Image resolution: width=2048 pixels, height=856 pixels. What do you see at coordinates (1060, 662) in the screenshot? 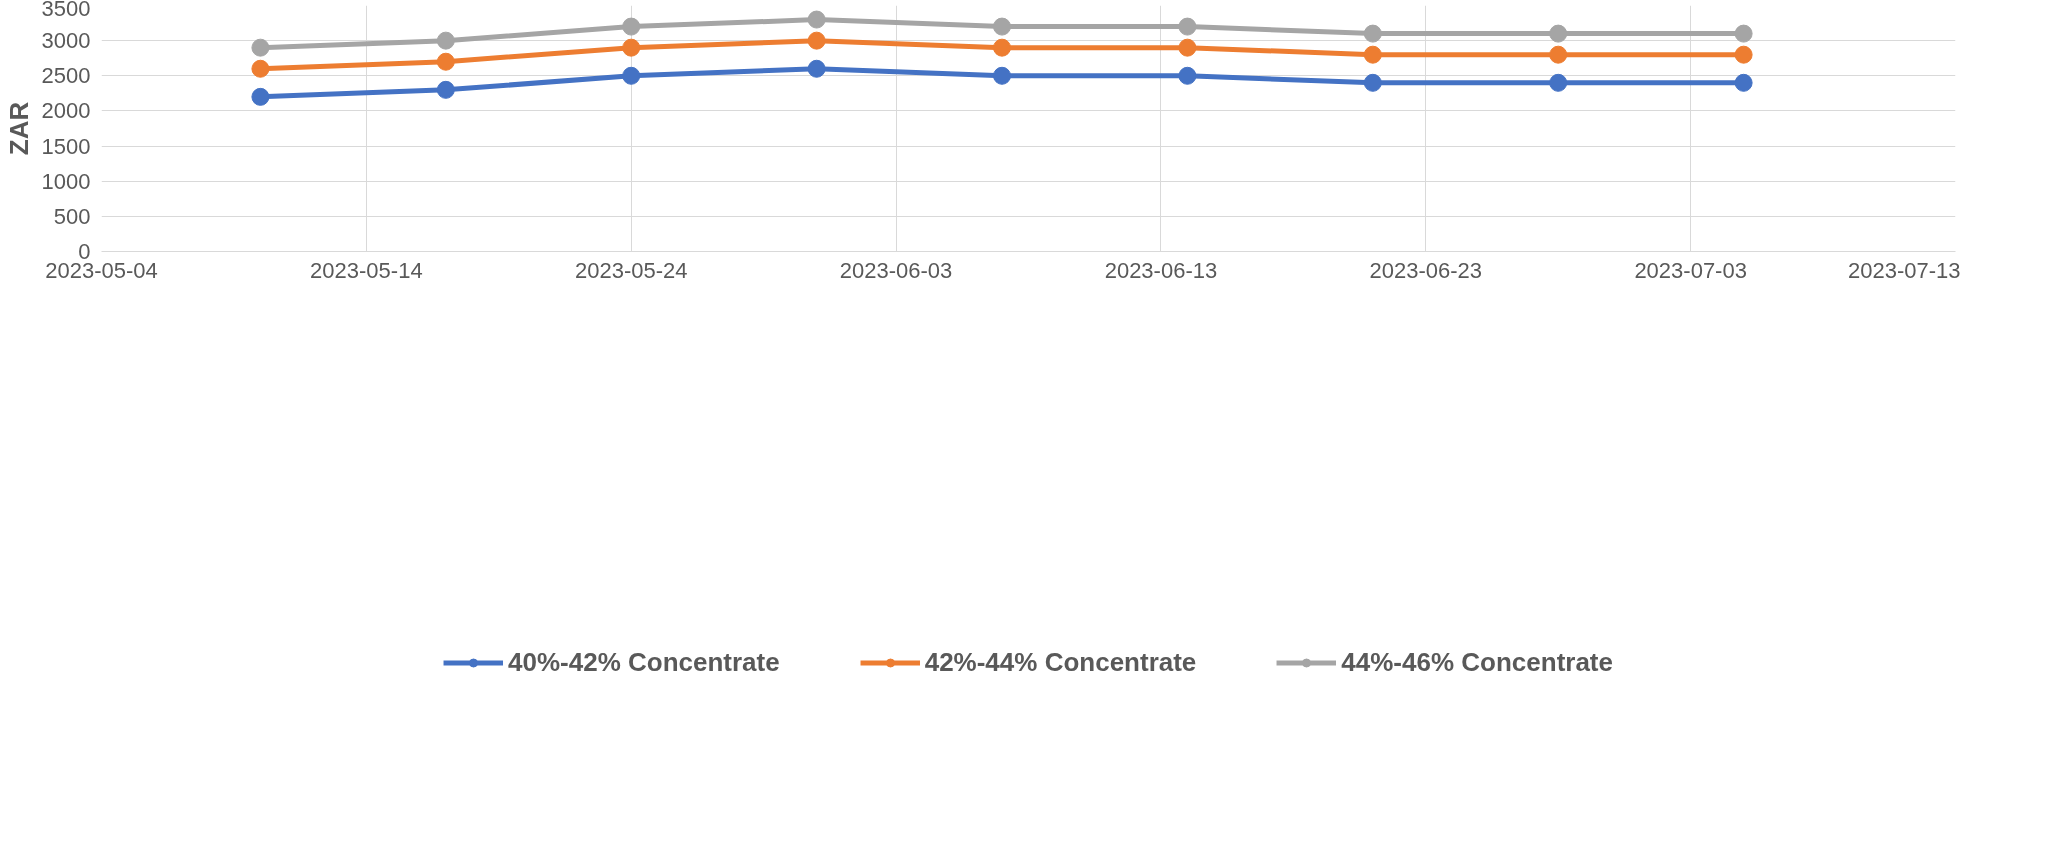
I see `legend-label: 42%-44% Concentrate` at bounding box center [1060, 662].